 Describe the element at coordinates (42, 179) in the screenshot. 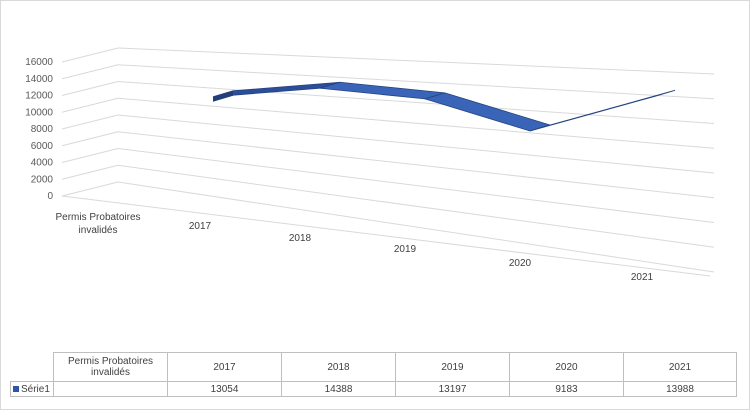

I see `y-tick-label: 2000` at that location.